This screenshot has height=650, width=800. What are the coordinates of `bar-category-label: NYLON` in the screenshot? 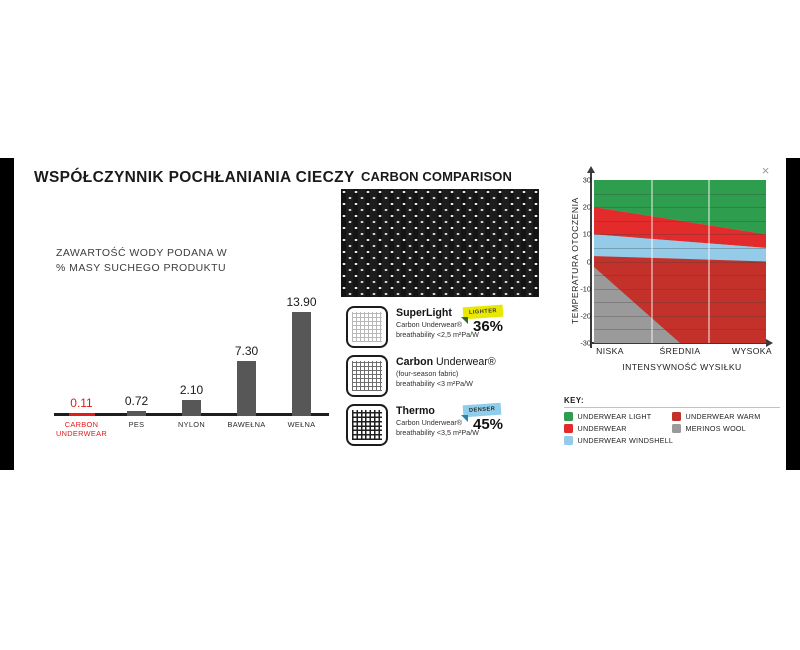 It's located at (191, 424).